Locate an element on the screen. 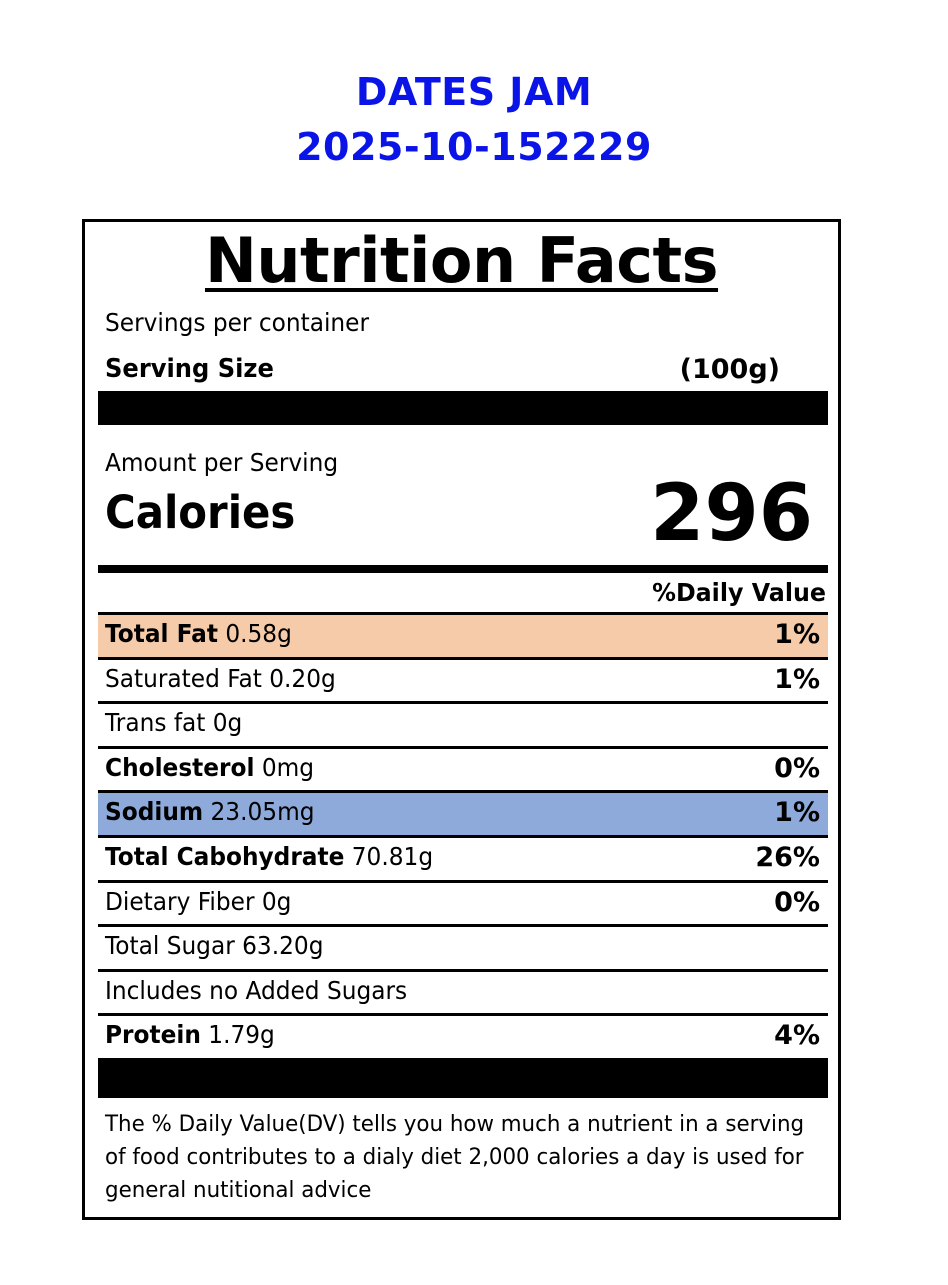  nutrient-label: Trans fat 0g is located at coordinates (173, 722).